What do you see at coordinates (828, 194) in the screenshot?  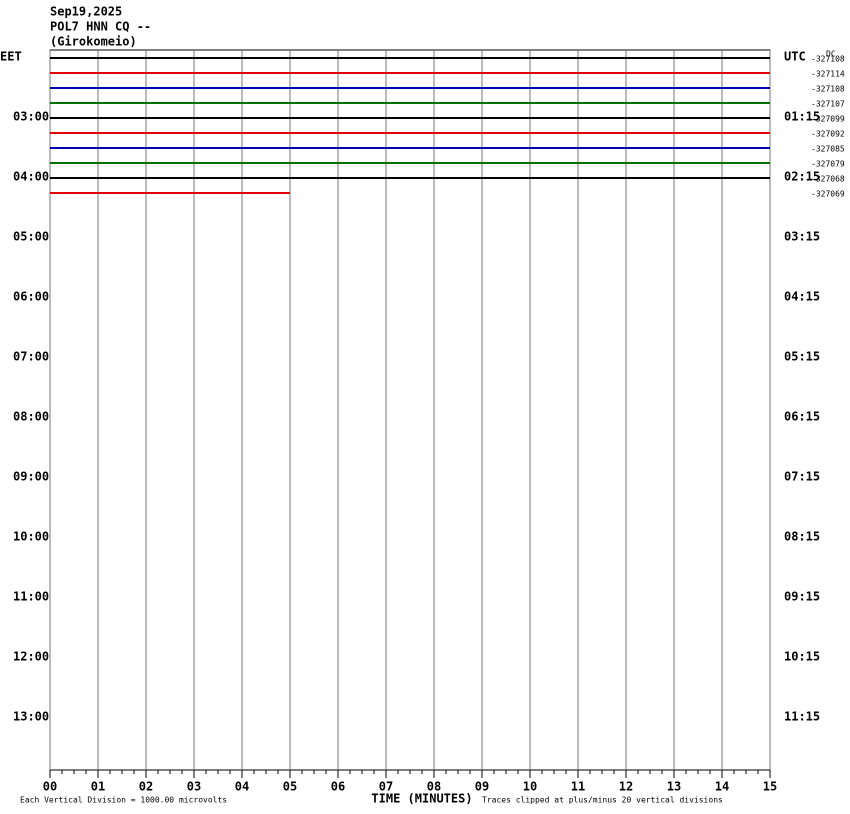 I see `trace-offset: -327069` at bounding box center [828, 194].